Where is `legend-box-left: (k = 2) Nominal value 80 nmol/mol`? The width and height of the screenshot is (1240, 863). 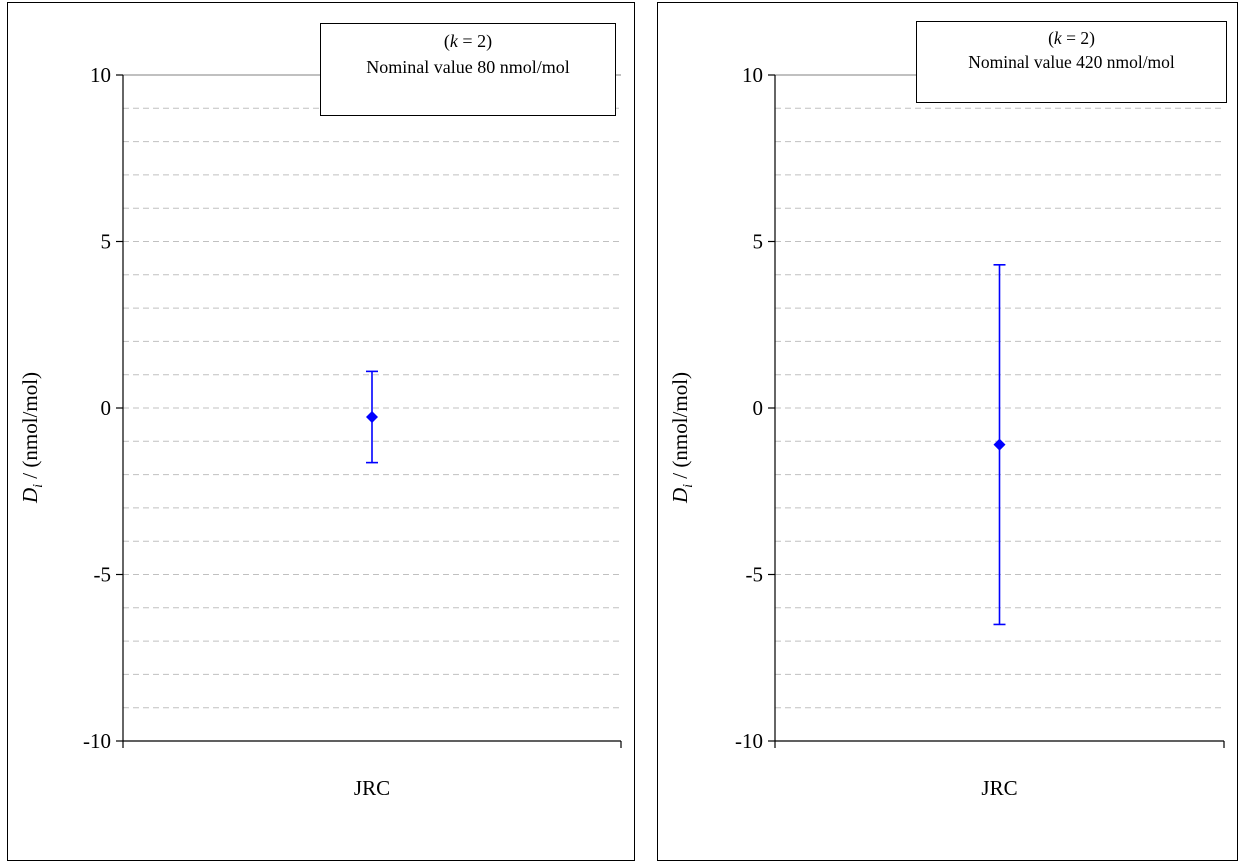
legend-box-left: (k = 2) Nominal value 80 nmol/mol is located at coordinates (468, 69).